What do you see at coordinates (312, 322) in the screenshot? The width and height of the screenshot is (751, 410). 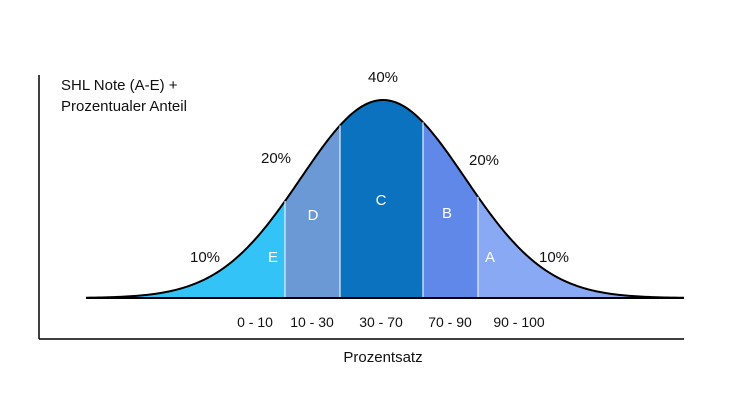 I see `range-label-d: 10 - 30` at bounding box center [312, 322].